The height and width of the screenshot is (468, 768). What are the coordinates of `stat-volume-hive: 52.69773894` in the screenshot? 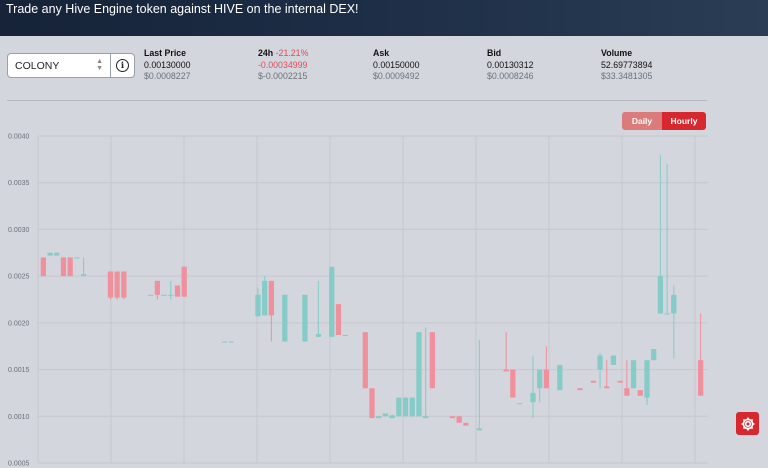 It's located at (627, 64).